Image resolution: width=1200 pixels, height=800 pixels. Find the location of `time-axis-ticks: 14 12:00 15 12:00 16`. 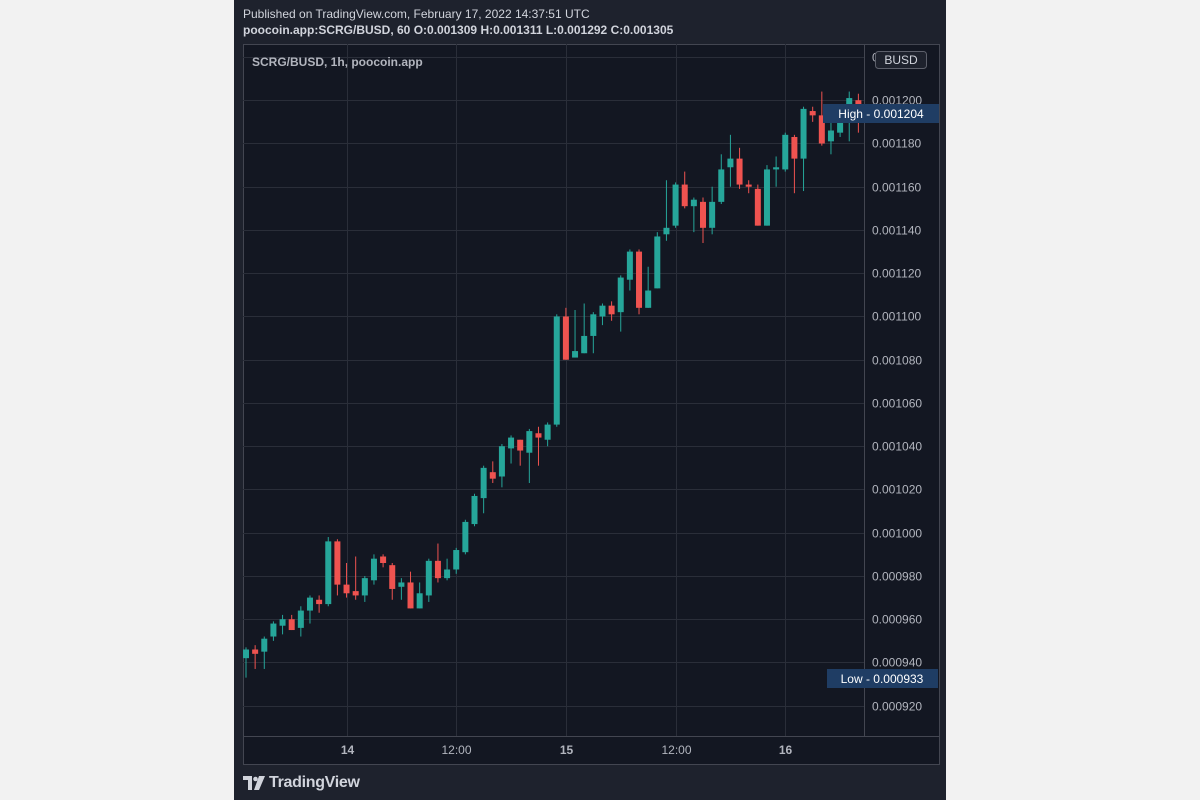

time-axis-ticks: 14 12:00 15 12:00 16 is located at coordinates (567, 750).